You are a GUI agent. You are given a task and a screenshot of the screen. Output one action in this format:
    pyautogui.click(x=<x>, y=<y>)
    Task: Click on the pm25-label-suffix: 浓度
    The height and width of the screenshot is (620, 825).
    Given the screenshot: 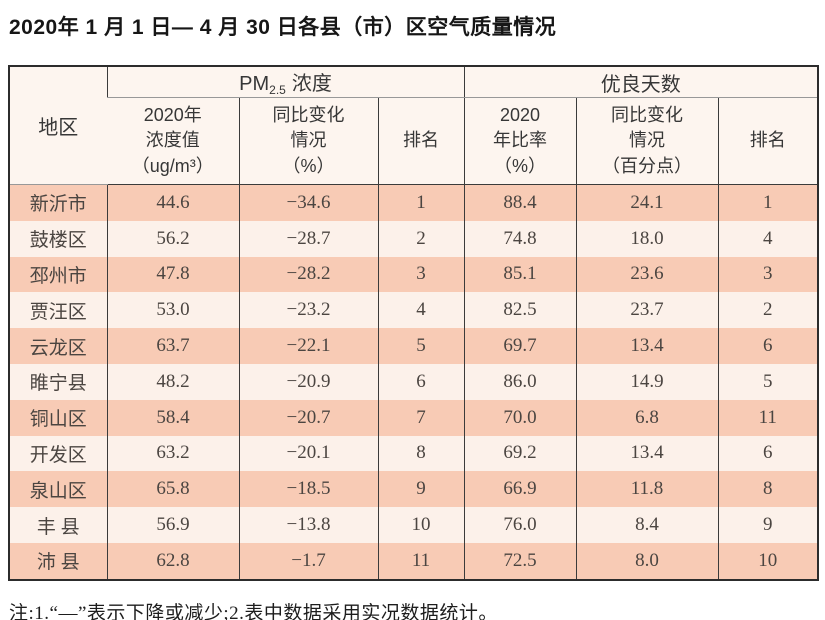 What is the action you would take?
    pyautogui.click(x=311, y=84)
    